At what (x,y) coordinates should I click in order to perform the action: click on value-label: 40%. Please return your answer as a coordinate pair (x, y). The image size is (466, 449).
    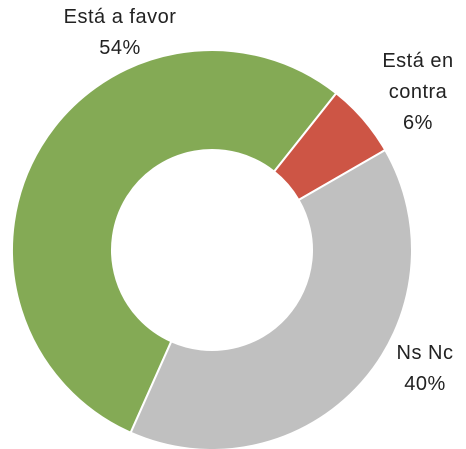
    Looking at the image, I should click on (425, 384).